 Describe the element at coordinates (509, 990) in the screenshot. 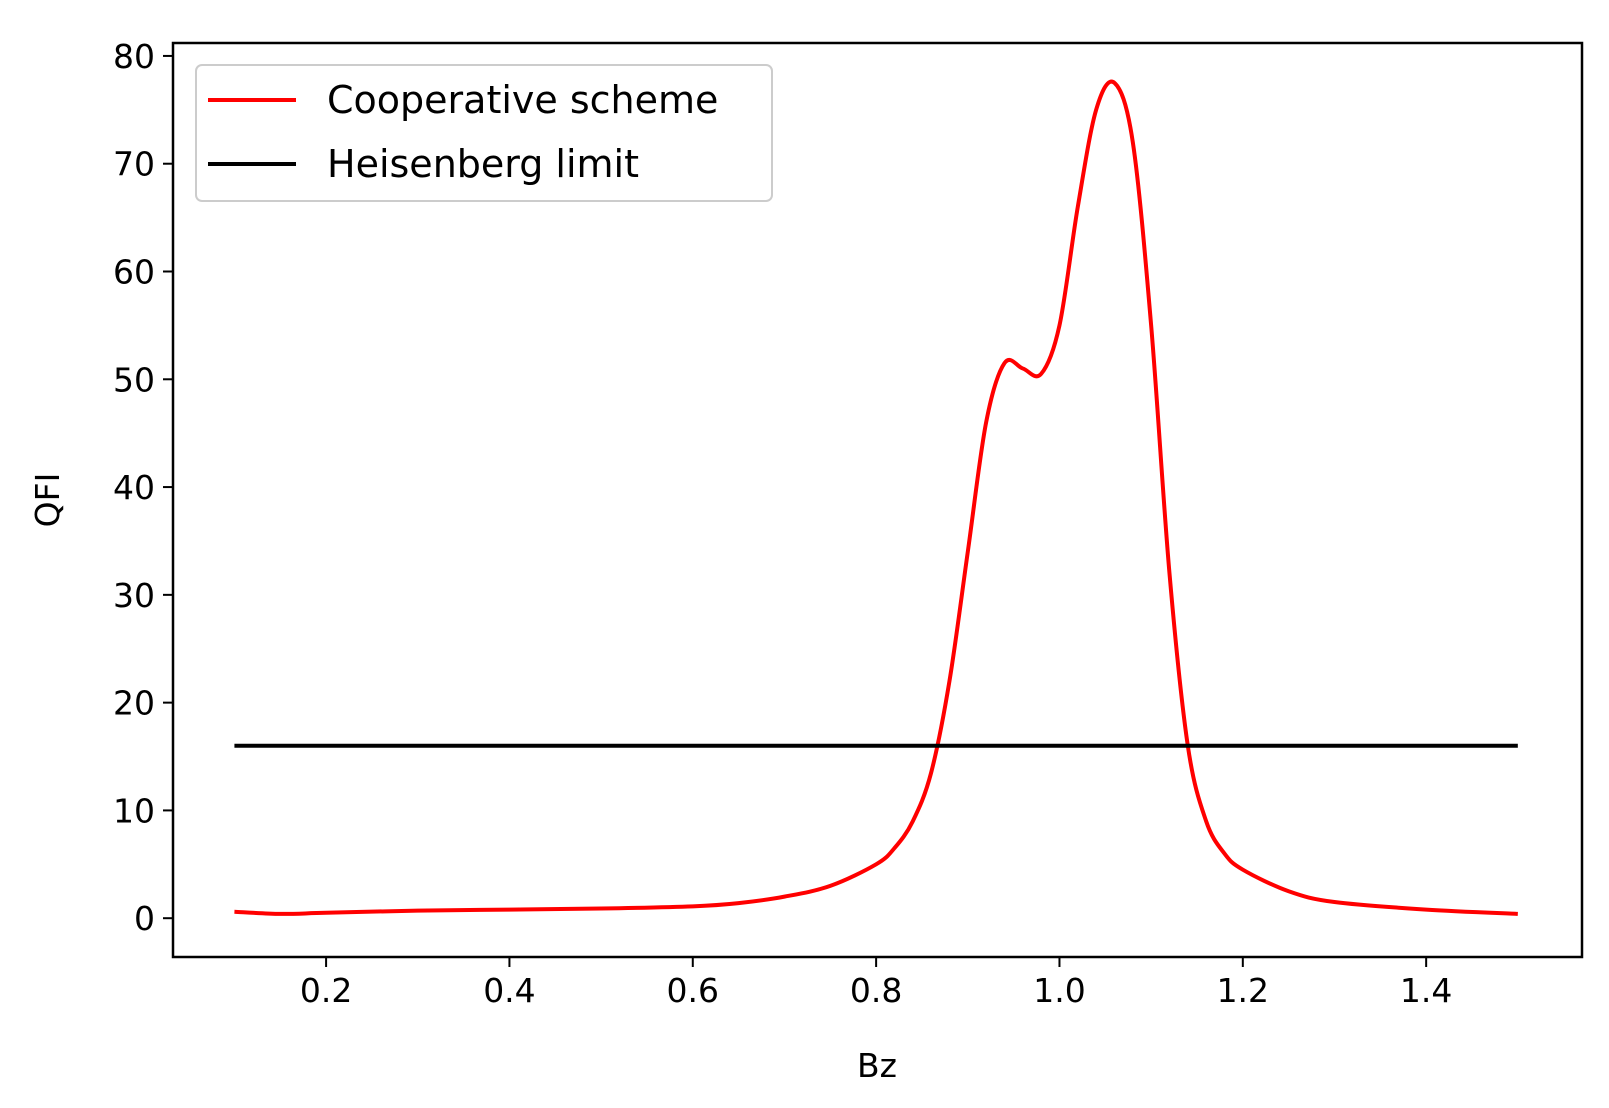

I see `x-tick-label: 0.4` at that location.